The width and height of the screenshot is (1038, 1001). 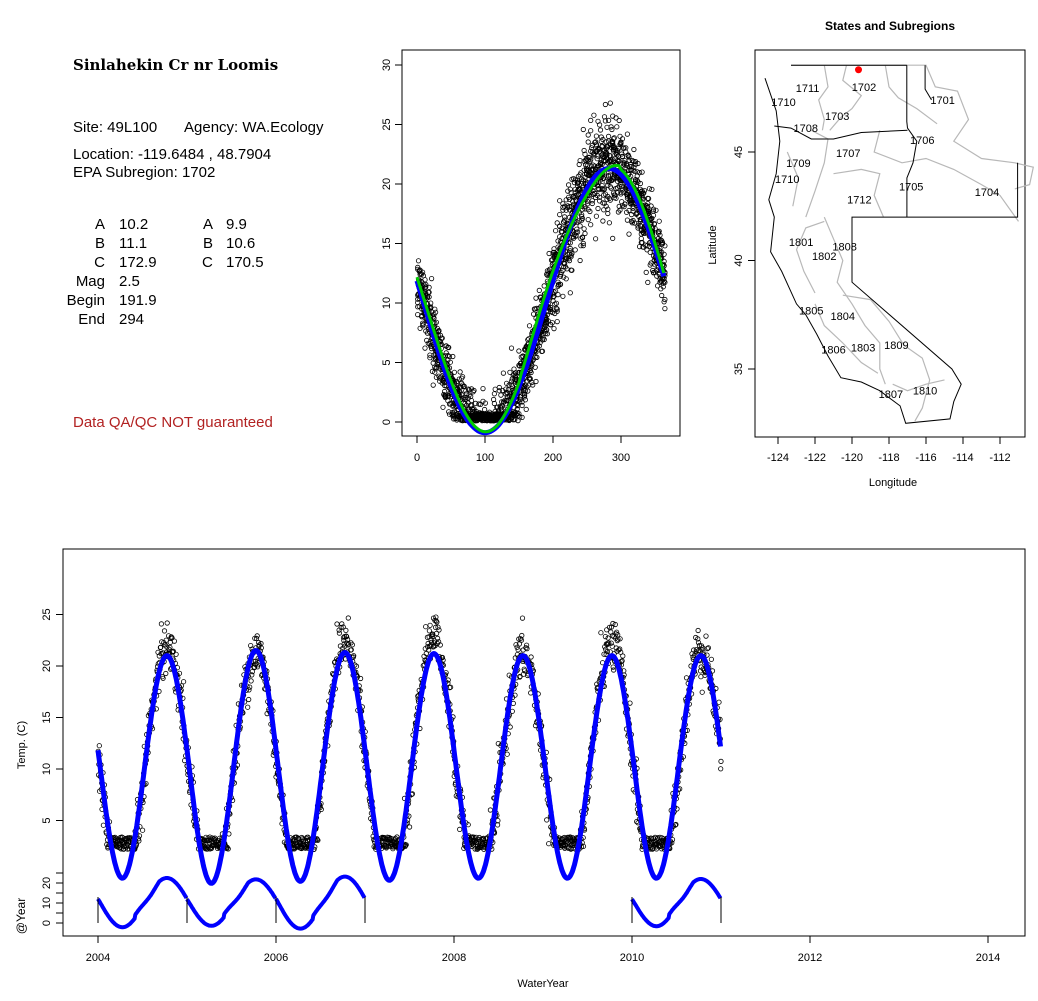 I want to click on agency: Agency: WA.Ecology, so click(x=254, y=127).